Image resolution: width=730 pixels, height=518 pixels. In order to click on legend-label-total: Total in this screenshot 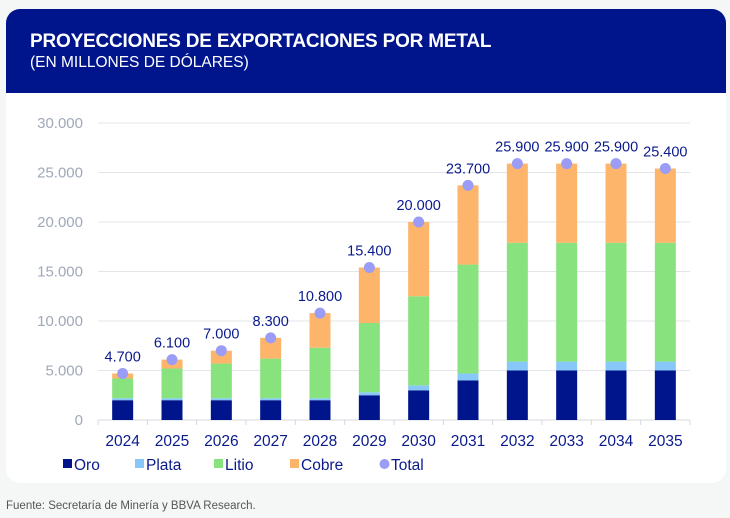, I will do `click(407, 465)`.